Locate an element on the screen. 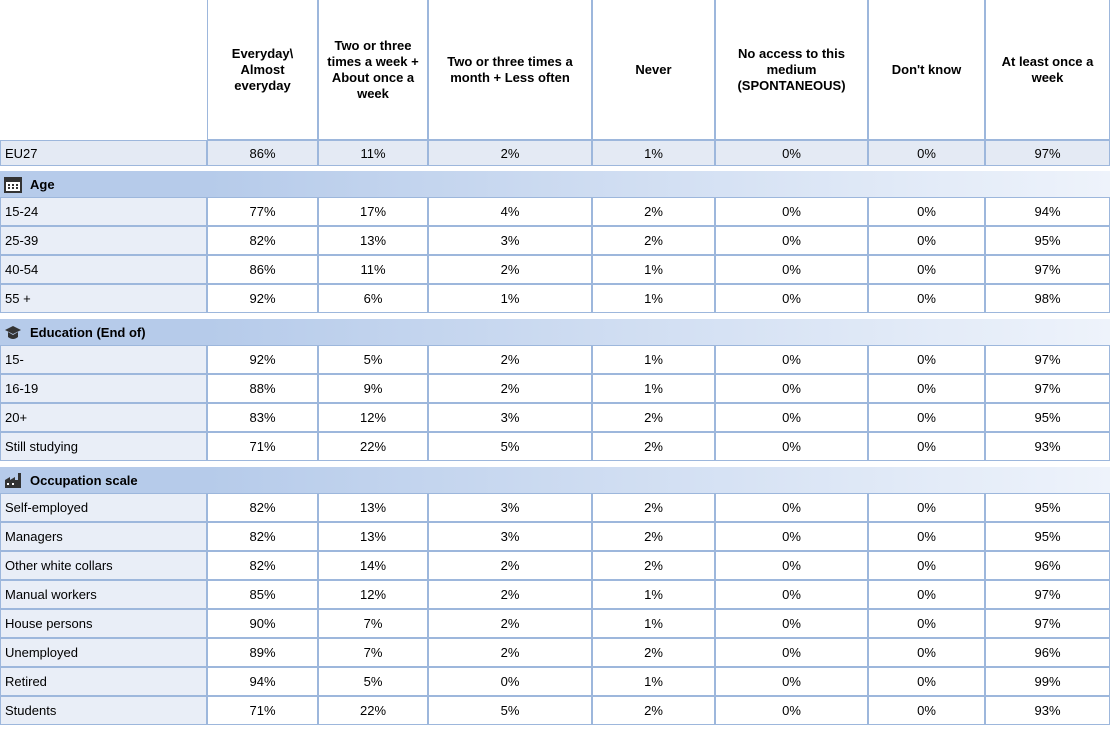 The height and width of the screenshot is (736, 1110). cell-value: 17% is located at coordinates (373, 211).